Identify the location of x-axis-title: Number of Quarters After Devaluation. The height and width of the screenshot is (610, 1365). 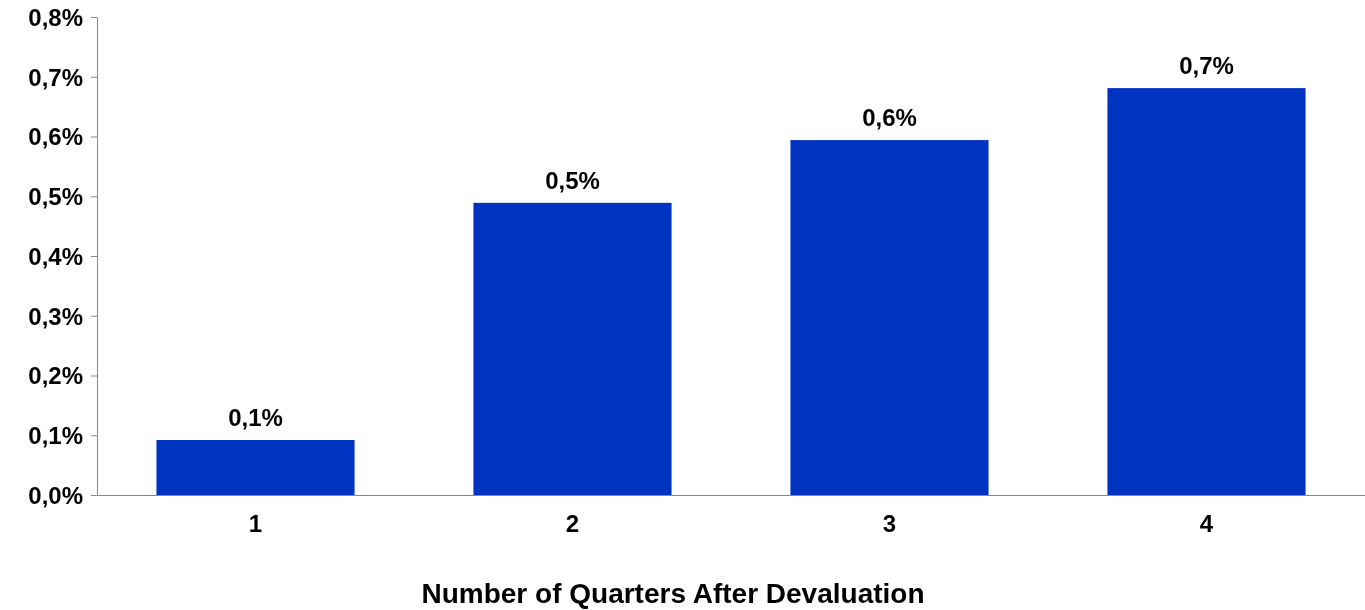
(673, 593).